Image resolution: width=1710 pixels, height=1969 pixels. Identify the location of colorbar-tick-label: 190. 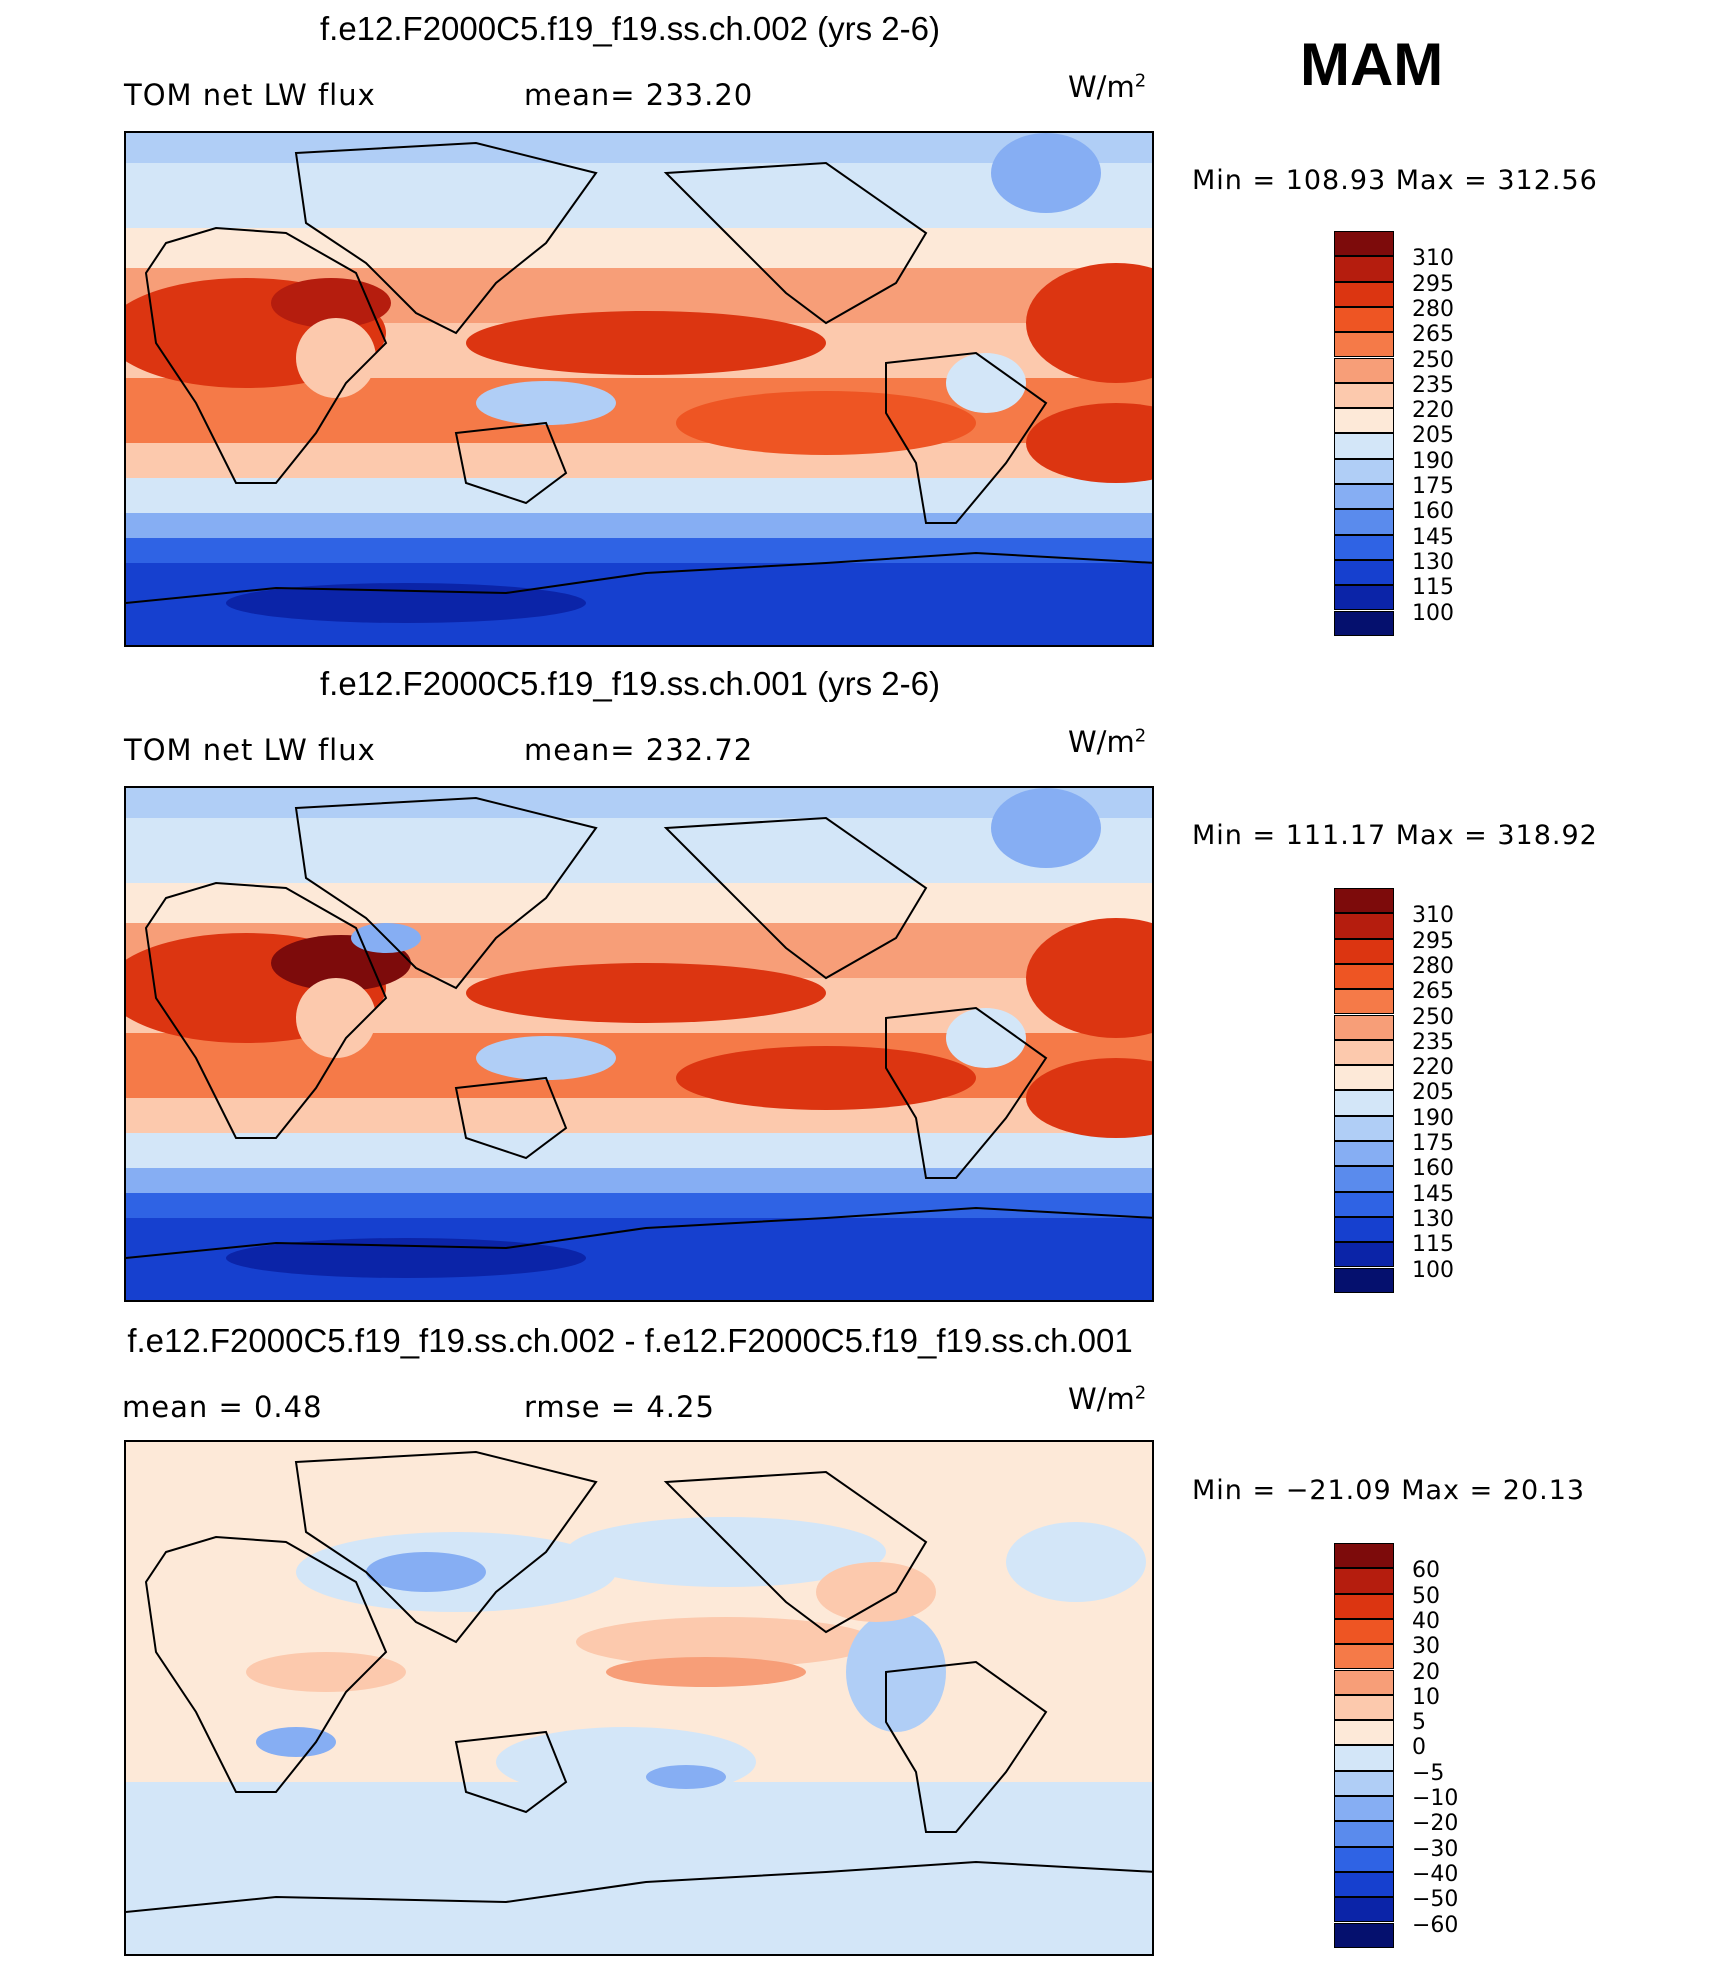
(1433, 1118).